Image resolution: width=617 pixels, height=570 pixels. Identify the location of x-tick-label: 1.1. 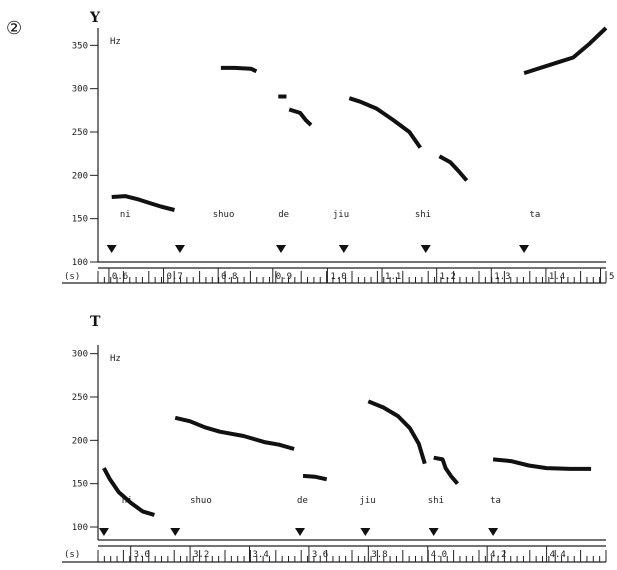
(393, 277).